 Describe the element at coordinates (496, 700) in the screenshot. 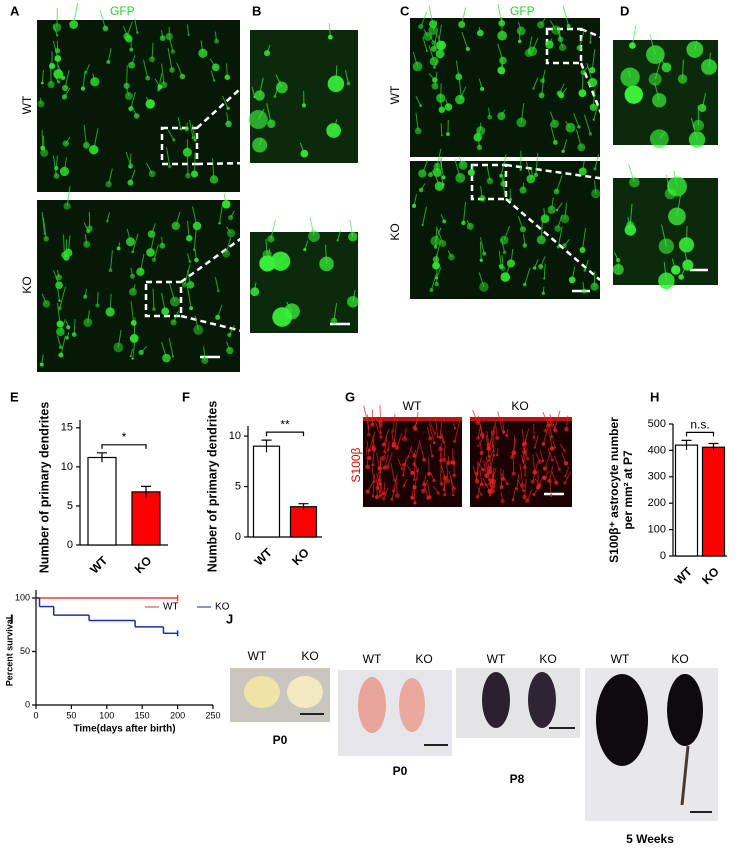

I see `pup` at that location.